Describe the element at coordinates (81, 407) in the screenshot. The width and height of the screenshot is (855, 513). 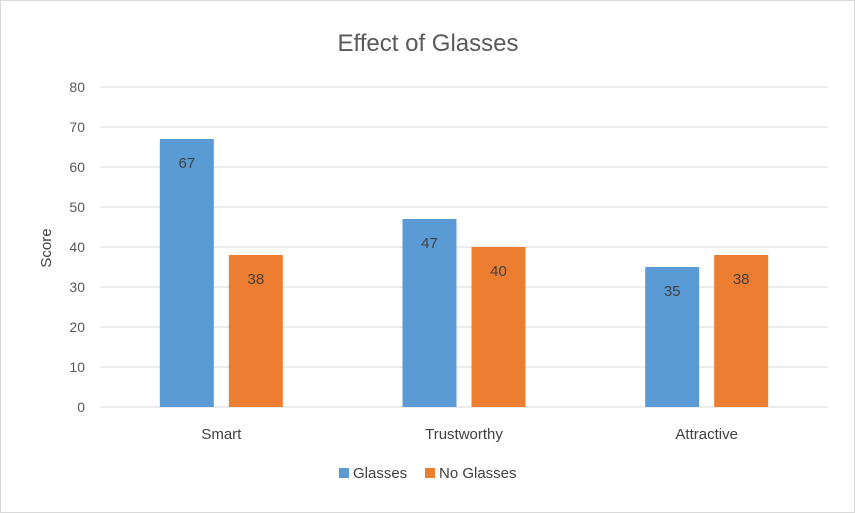
I see `y-tick-label: 0` at that location.